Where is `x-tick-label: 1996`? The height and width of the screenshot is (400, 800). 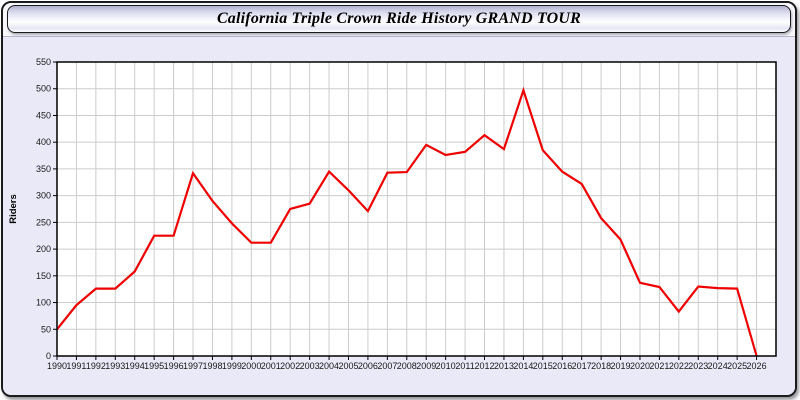 x-tick-label: 1996 is located at coordinates (174, 366).